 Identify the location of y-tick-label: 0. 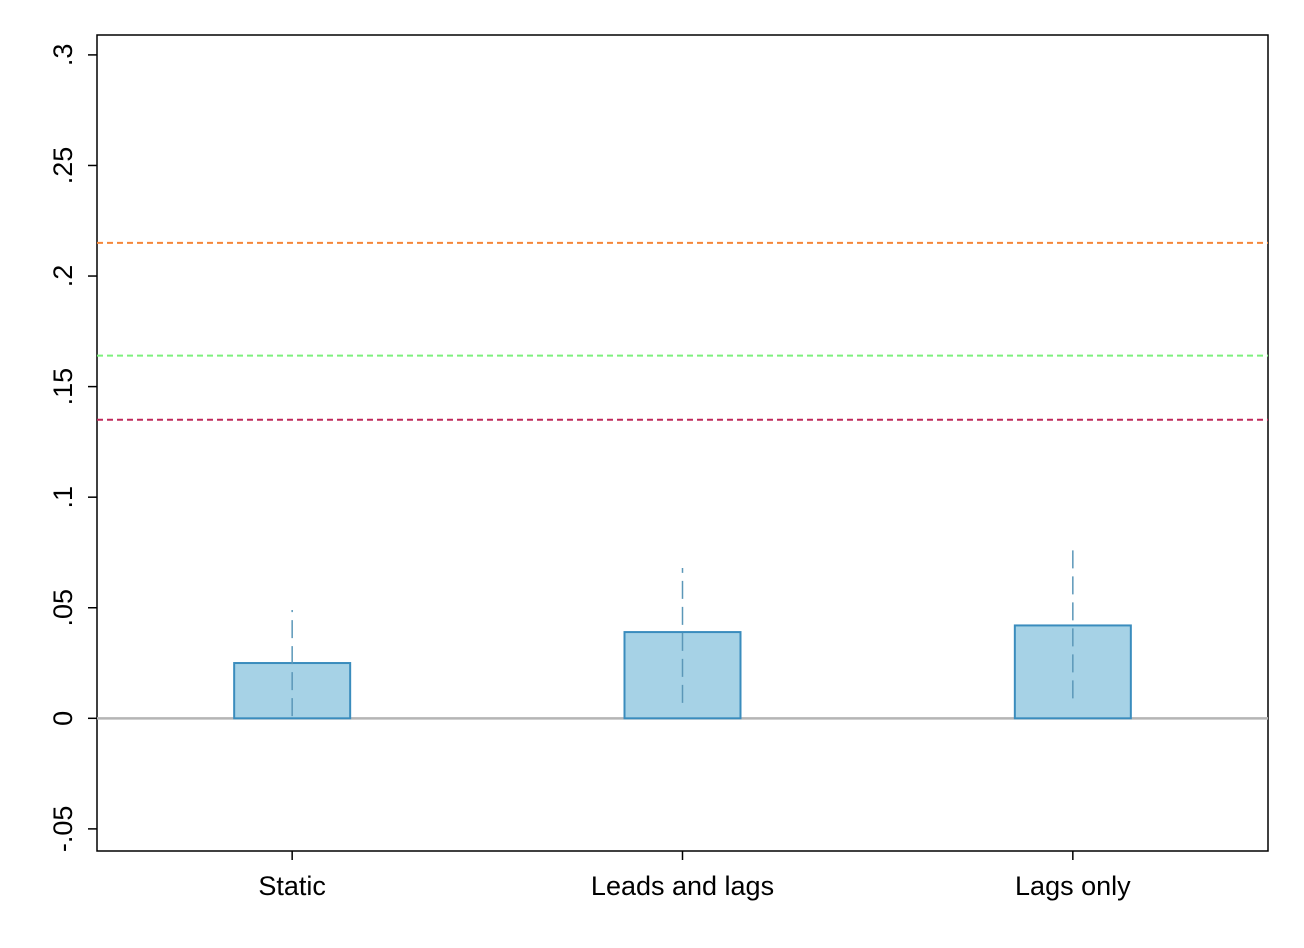
(63, 718).